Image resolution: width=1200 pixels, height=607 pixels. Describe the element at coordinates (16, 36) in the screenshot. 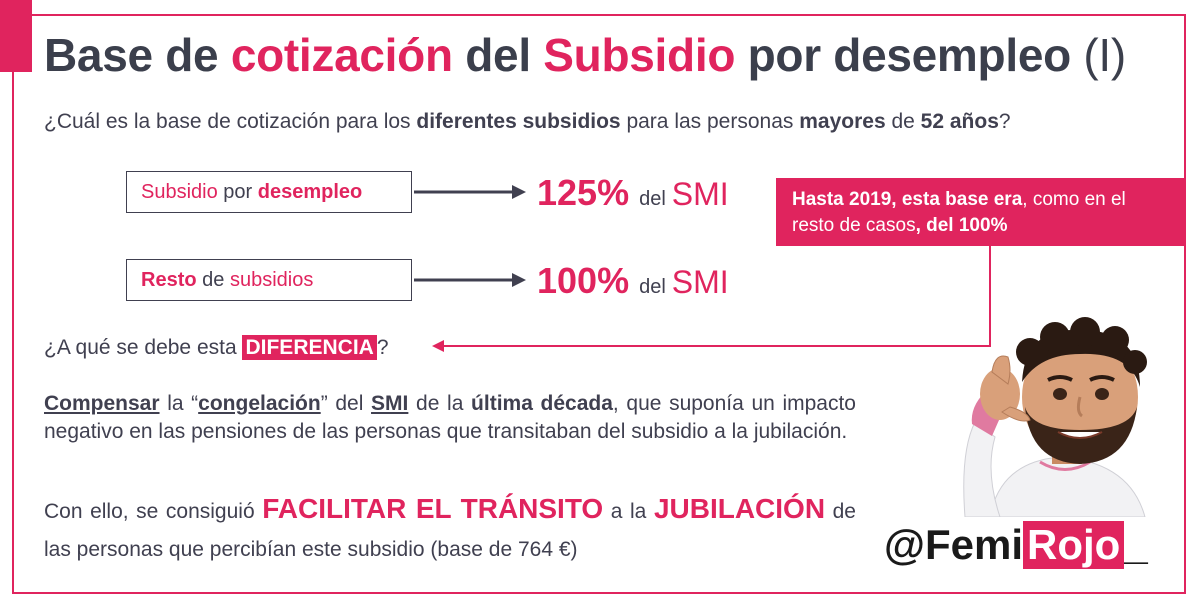

I see `corner-accent` at that location.